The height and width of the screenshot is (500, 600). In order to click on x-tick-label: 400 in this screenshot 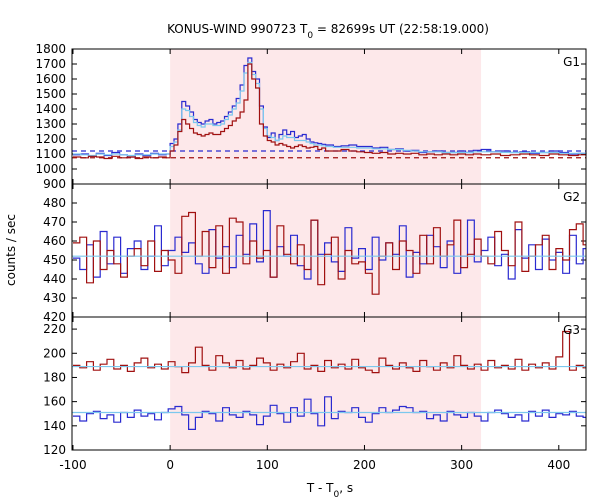, I will do `click(558, 465)`.